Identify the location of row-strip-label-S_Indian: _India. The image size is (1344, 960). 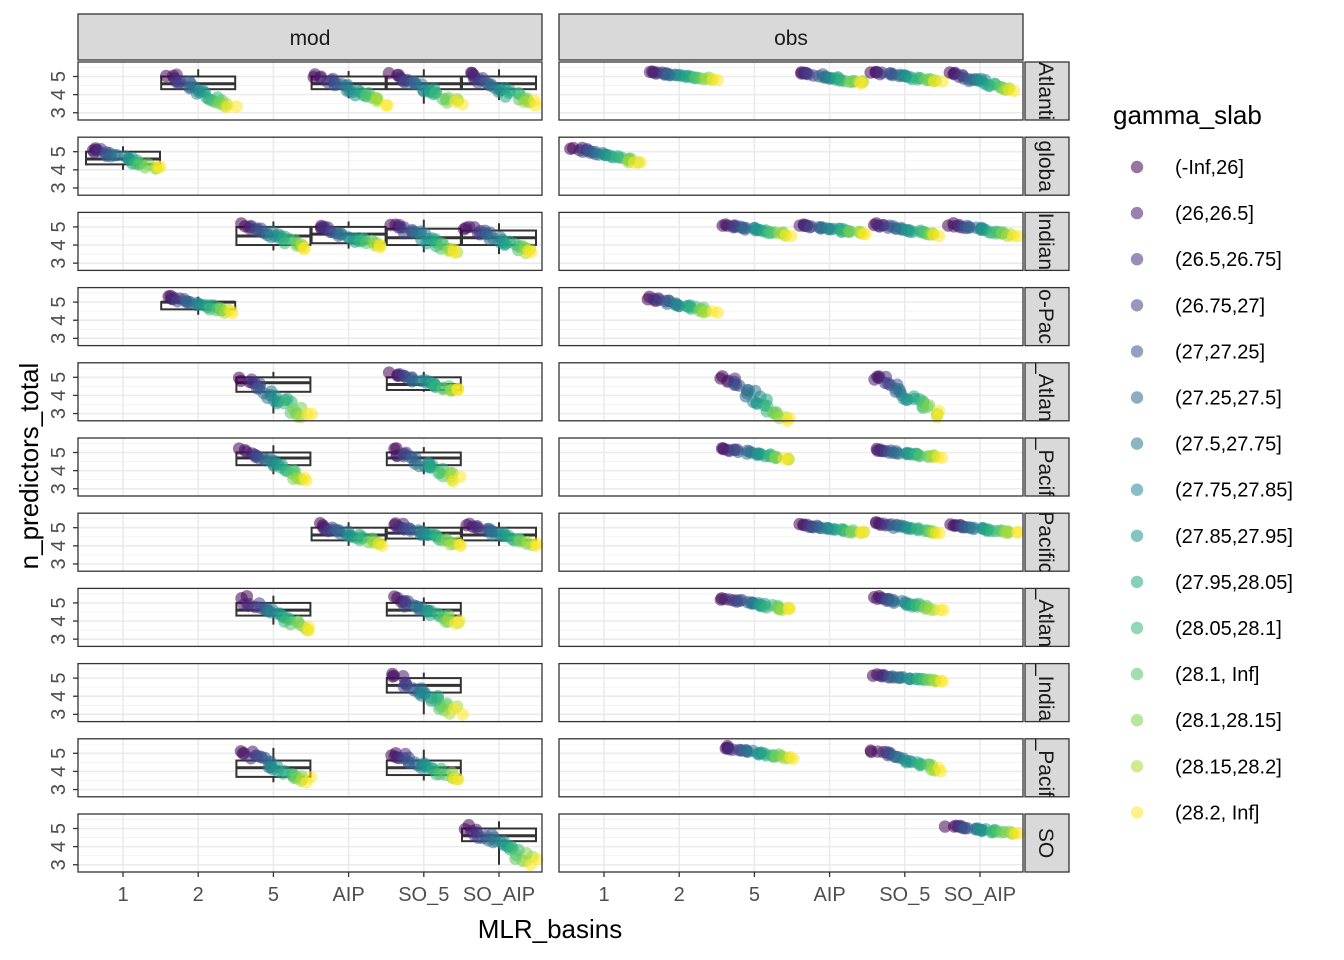
(1045, 692).